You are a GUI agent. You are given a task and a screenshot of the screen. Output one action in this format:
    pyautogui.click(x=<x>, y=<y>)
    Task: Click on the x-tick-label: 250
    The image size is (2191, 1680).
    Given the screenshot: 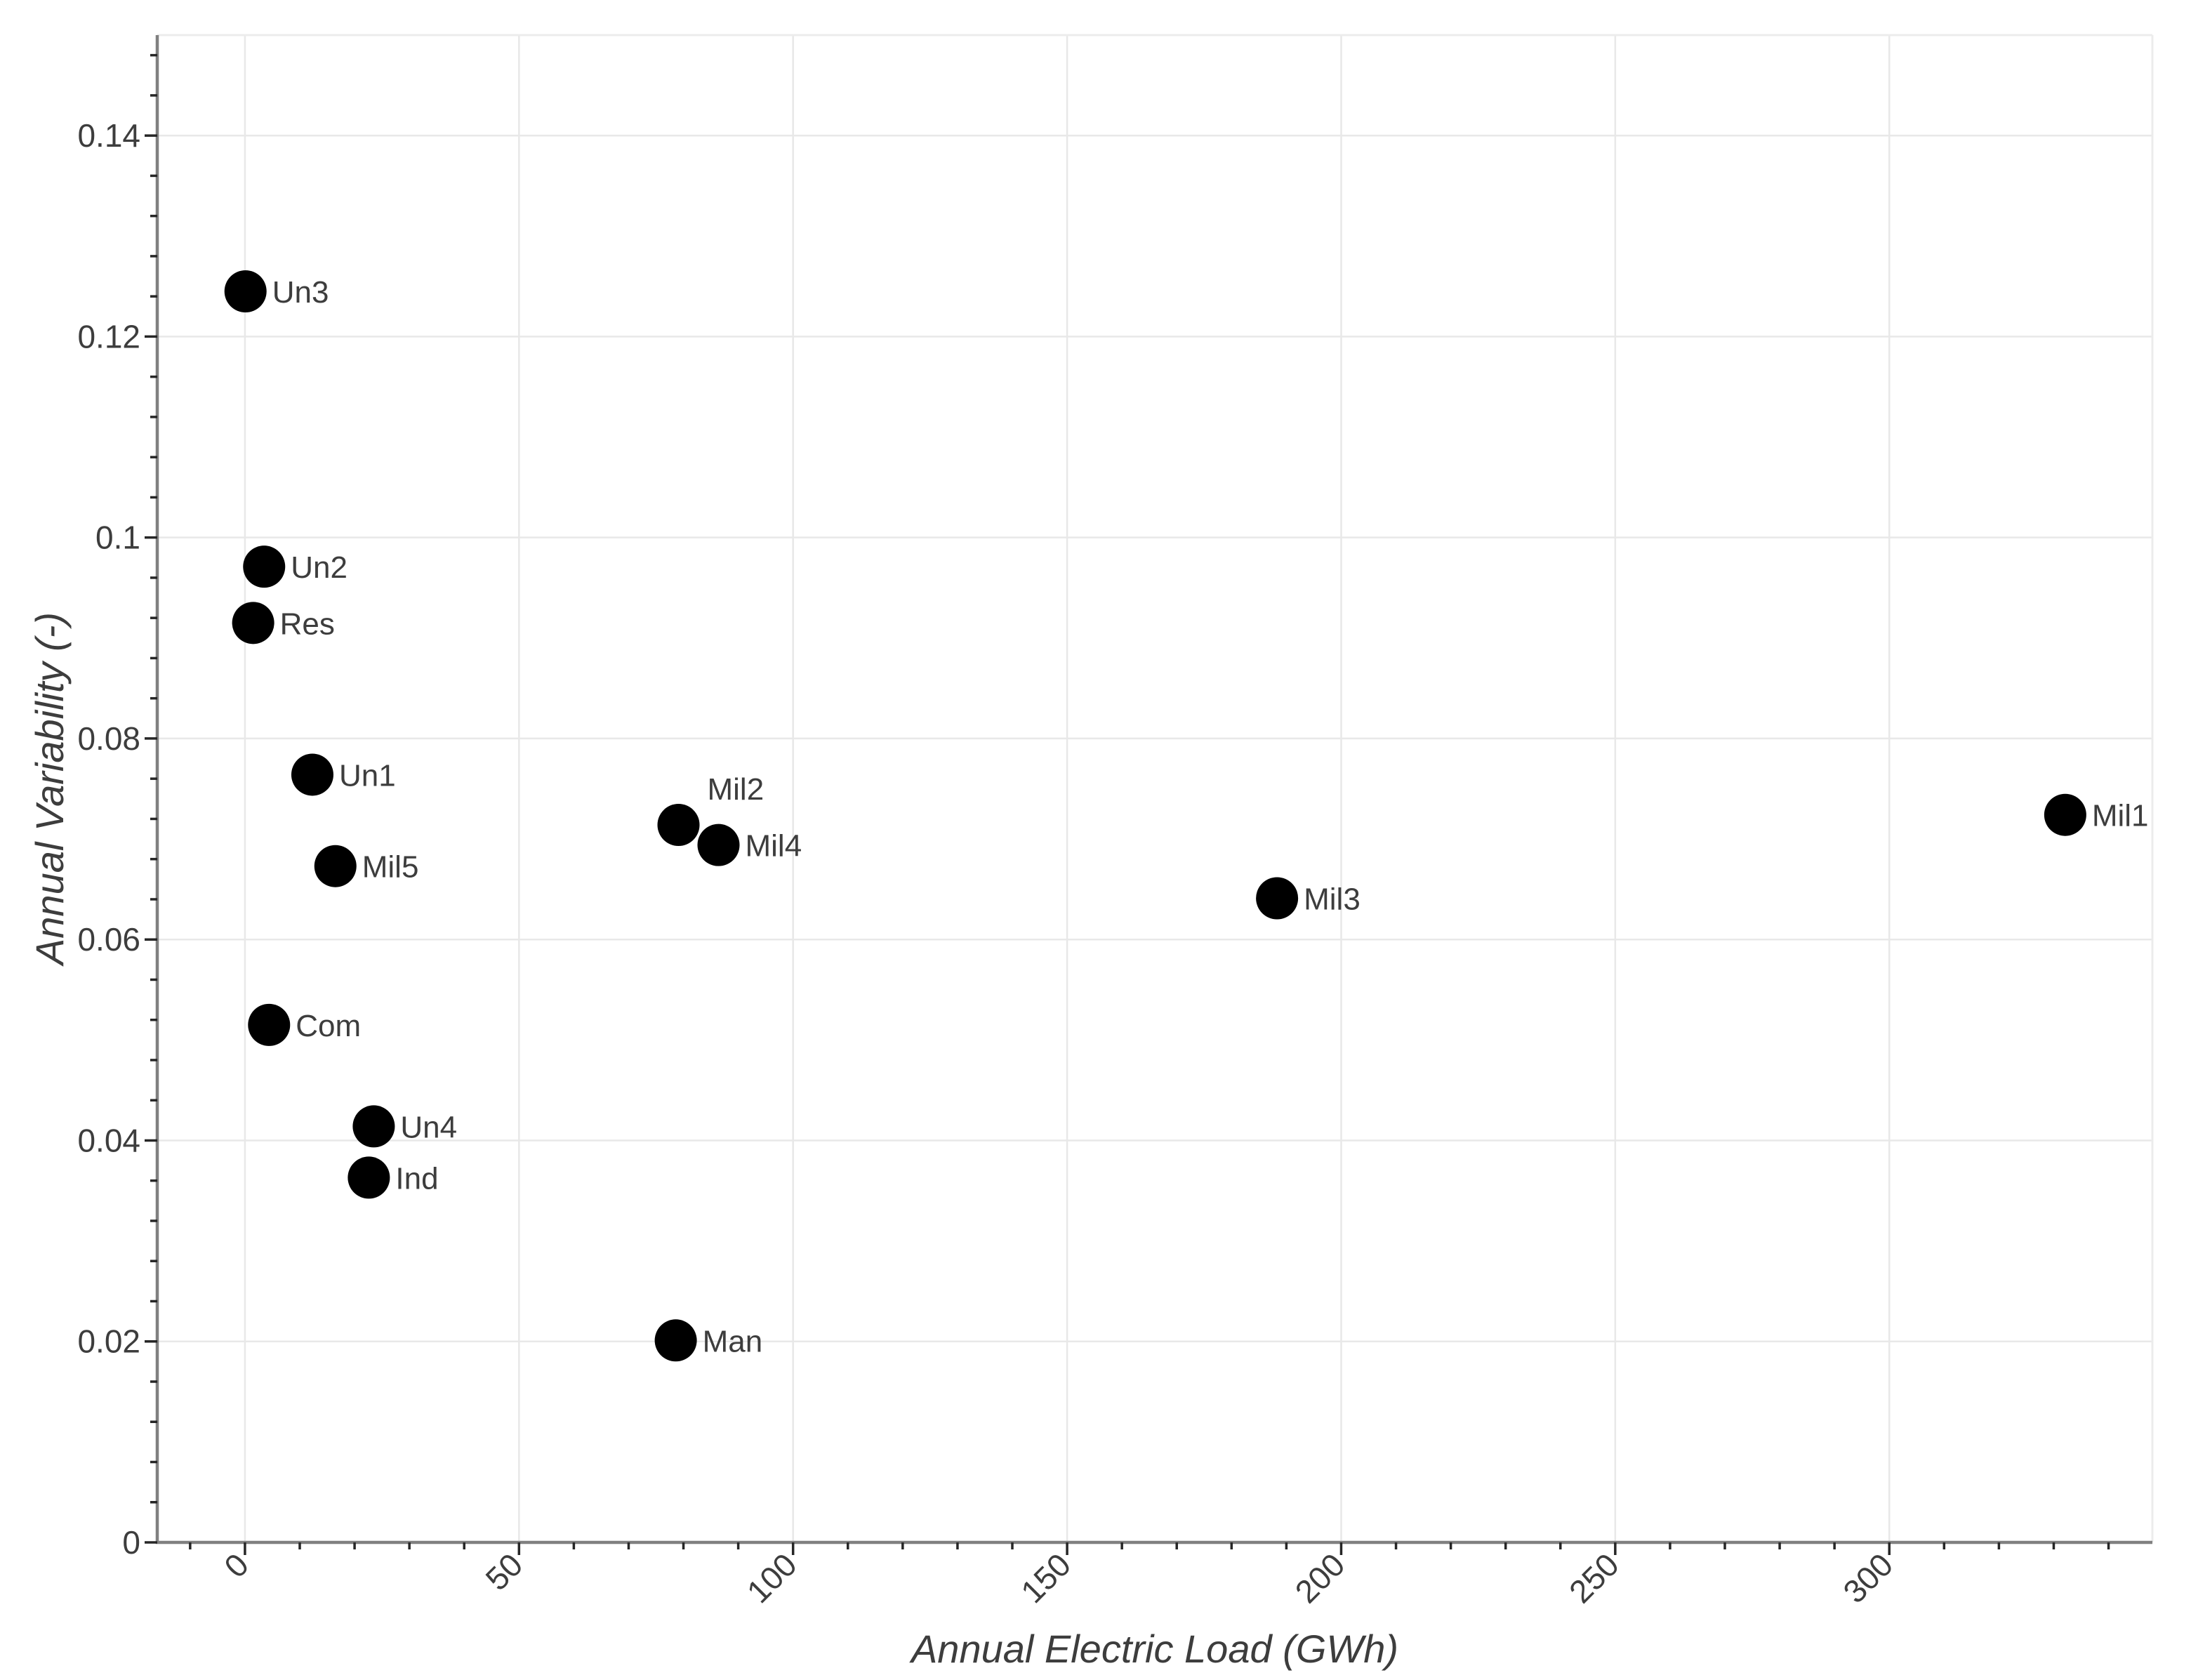 What is the action you would take?
    pyautogui.click(x=1594, y=1578)
    